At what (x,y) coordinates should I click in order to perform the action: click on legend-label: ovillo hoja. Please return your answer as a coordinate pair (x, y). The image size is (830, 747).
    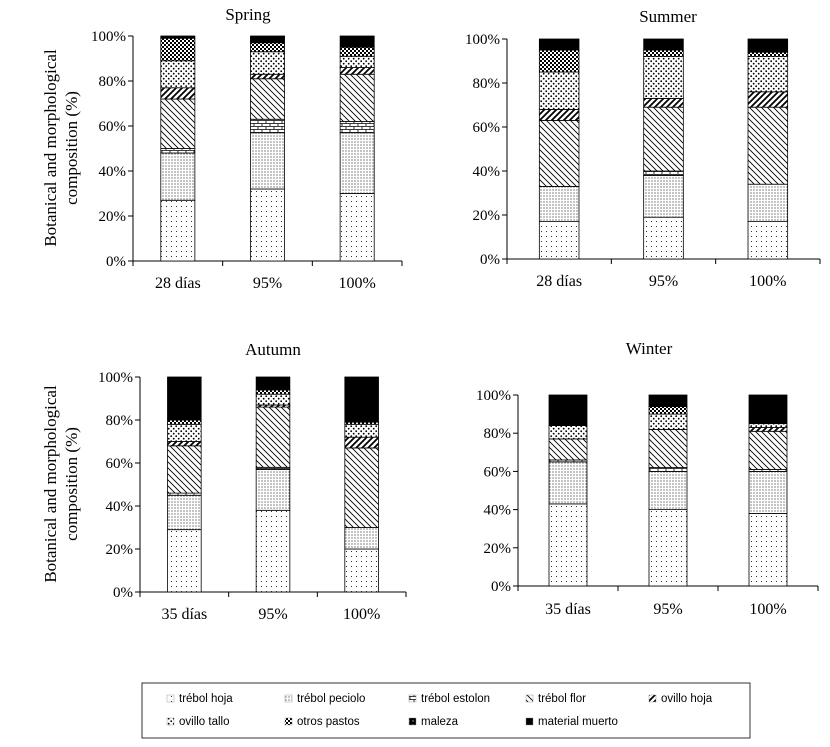
    Looking at the image, I should click on (687, 699).